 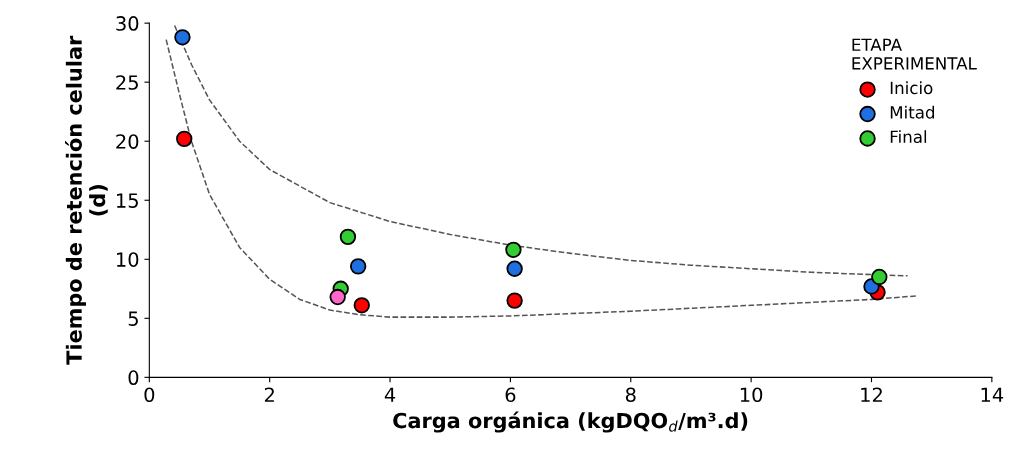 I want to click on y-tick-label: 5, so click(x=133, y=318).